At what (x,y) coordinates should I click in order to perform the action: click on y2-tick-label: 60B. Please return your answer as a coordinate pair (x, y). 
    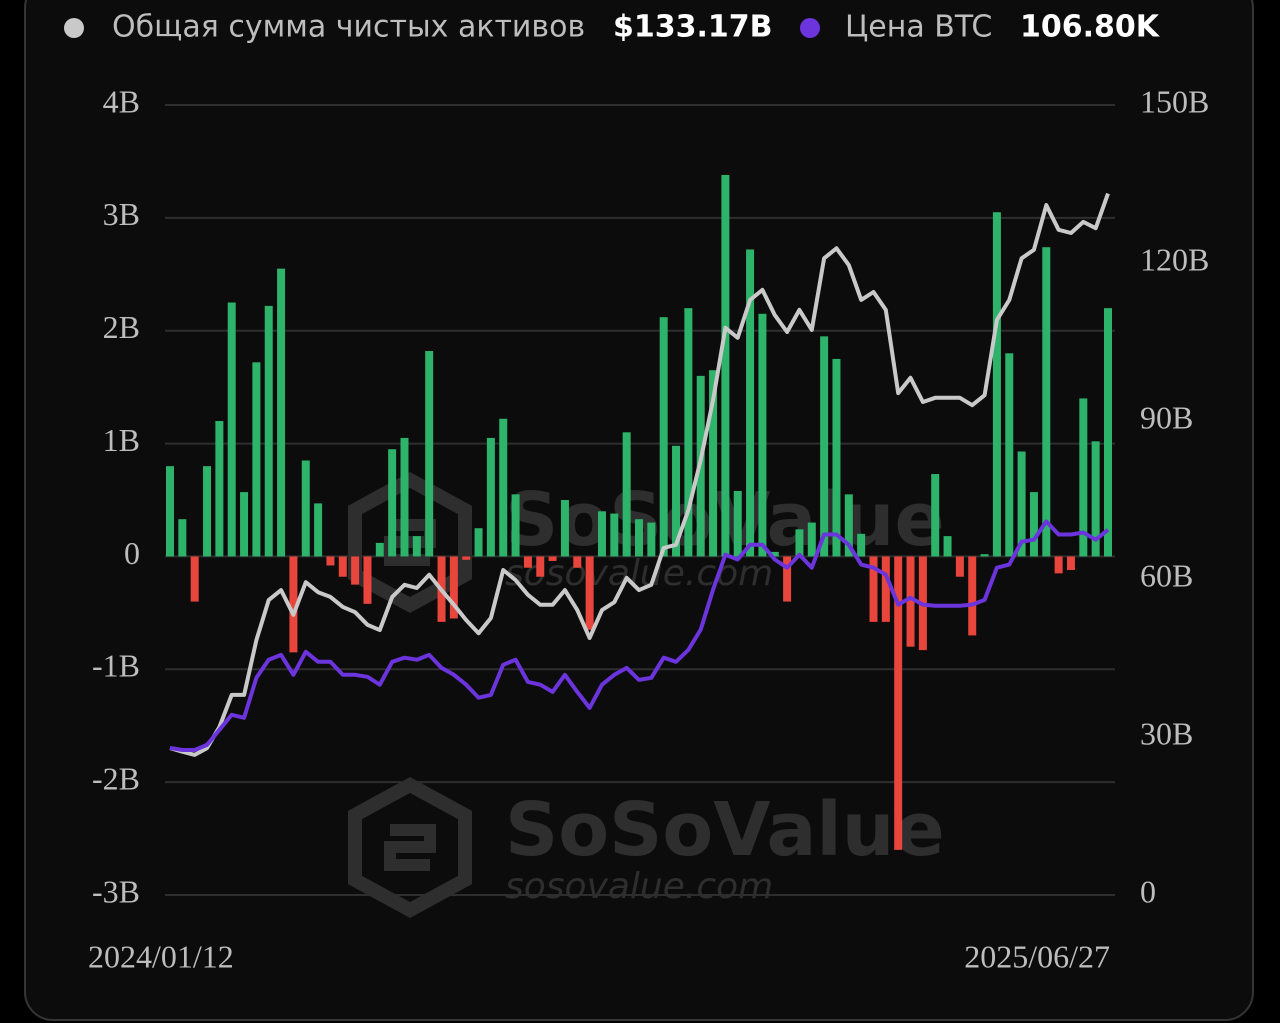
    Looking at the image, I should click on (1166, 575).